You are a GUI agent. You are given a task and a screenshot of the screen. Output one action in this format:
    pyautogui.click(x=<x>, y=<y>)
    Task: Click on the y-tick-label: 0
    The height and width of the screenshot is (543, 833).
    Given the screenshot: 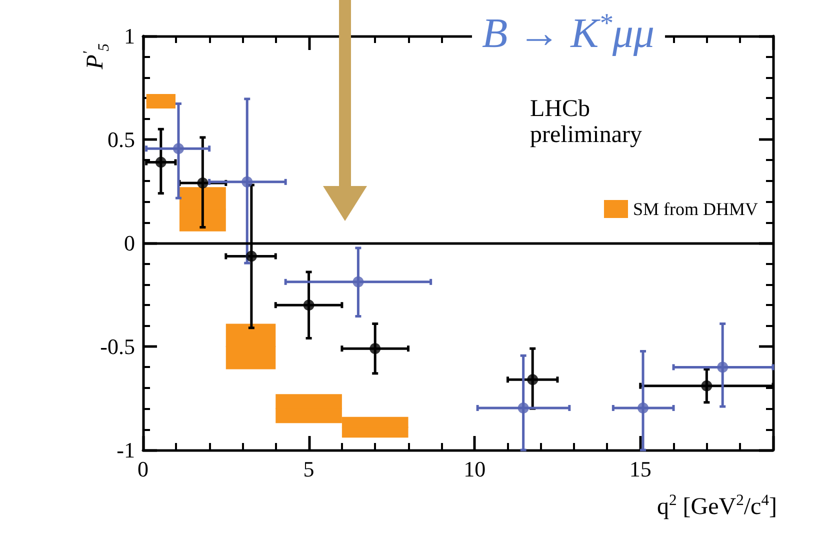 What is the action you would take?
    pyautogui.click(x=129, y=243)
    